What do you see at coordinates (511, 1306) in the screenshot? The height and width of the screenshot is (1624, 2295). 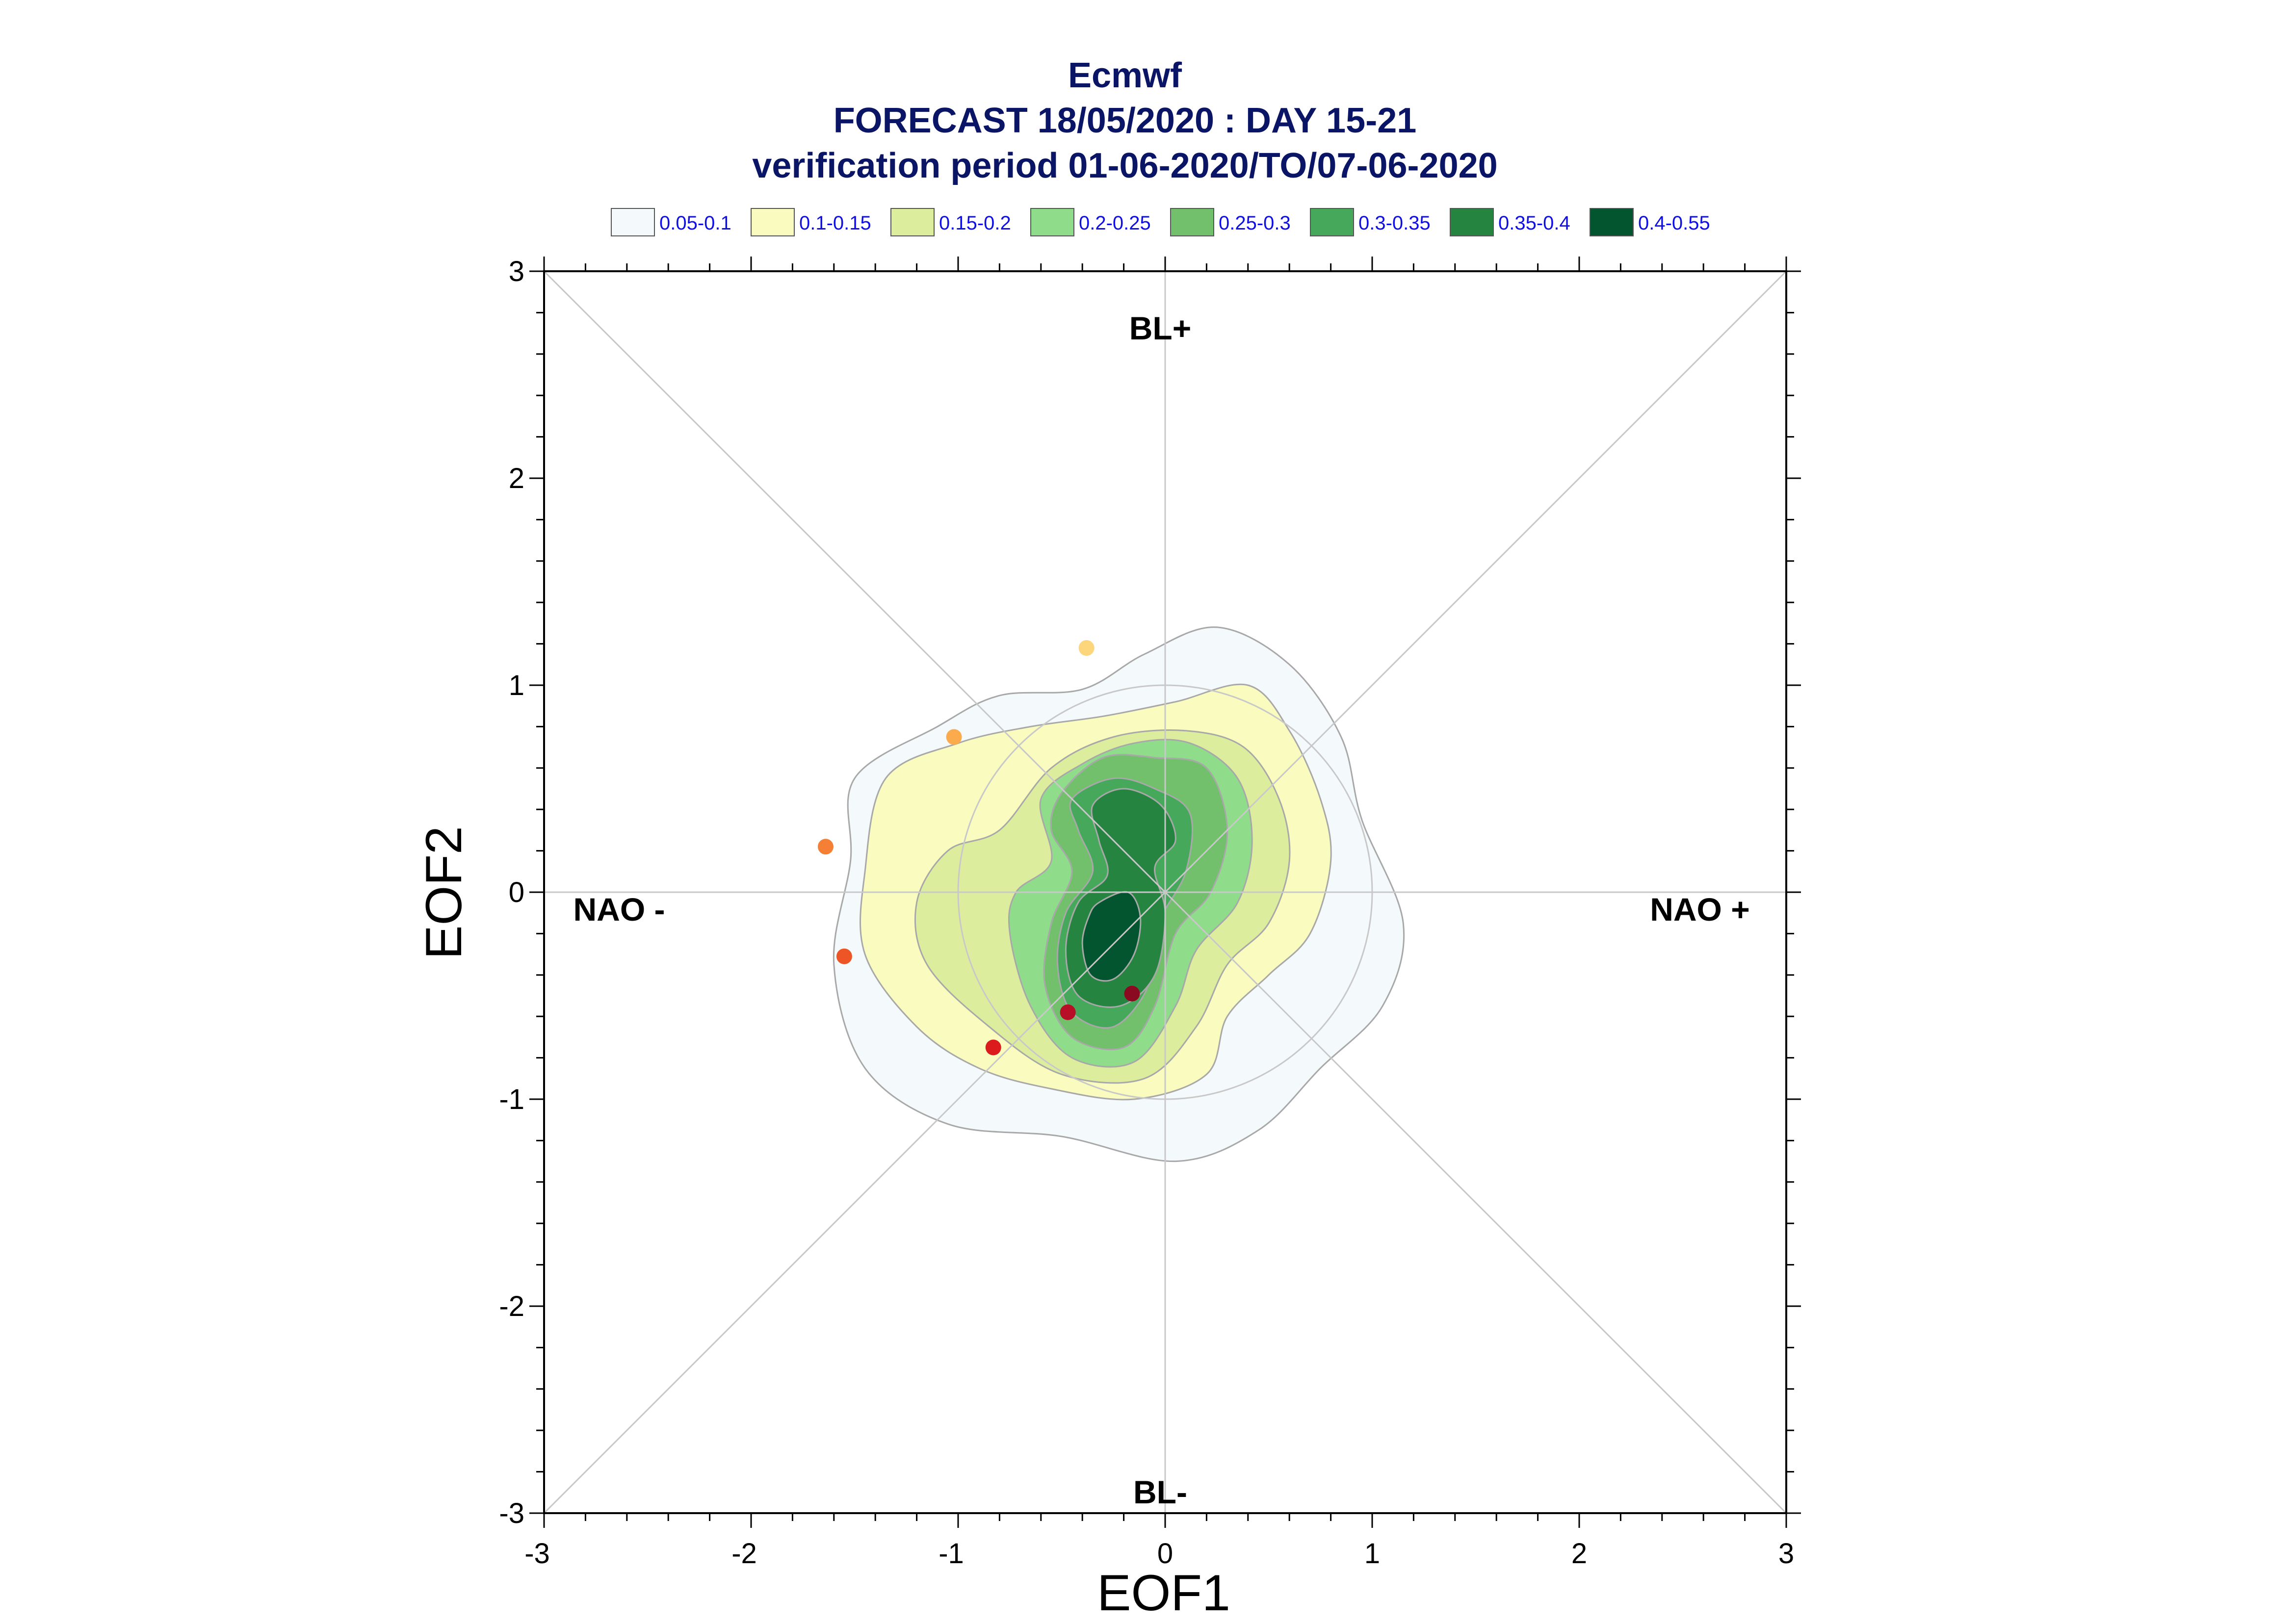 I see `y-tick-label: -2` at bounding box center [511, 1306].